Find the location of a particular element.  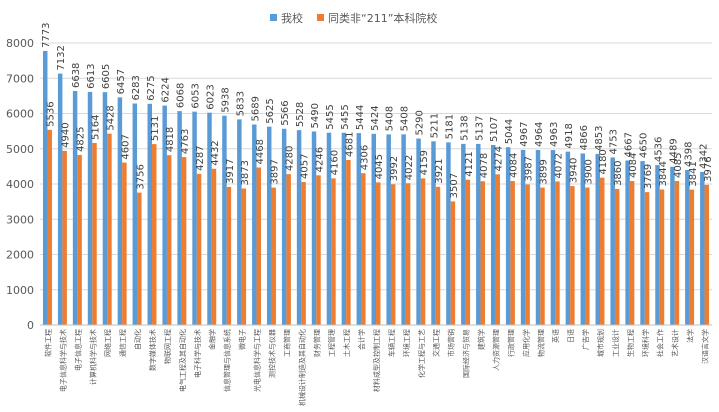

value-label: 6068 is located at coordinates (181, 95).